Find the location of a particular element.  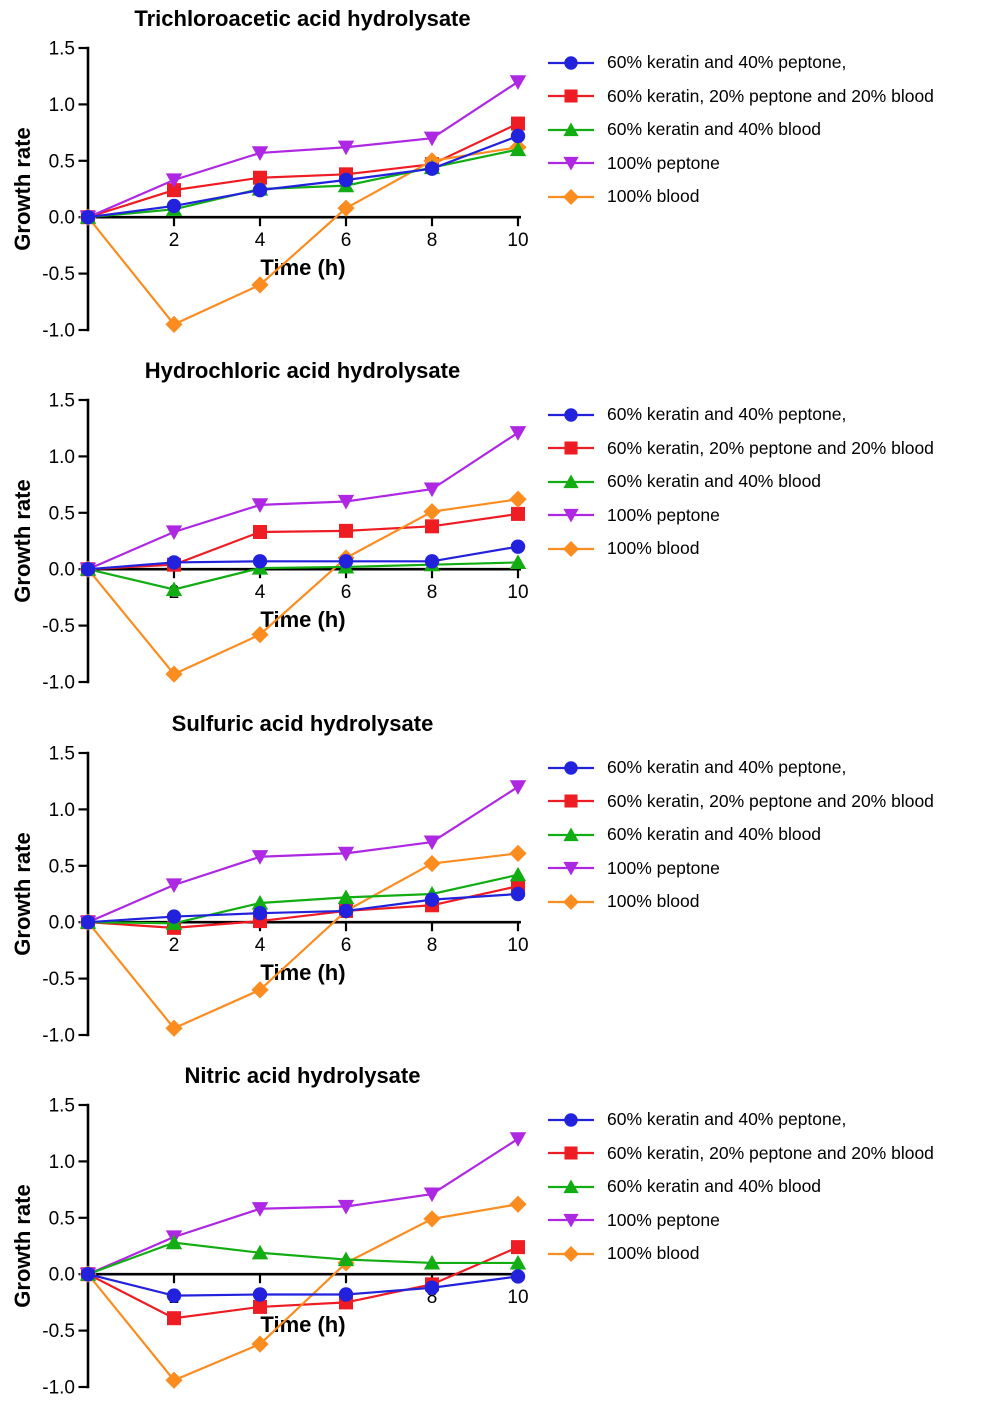

y-tick-label: 0.0 is located at coordinates (62, 218).